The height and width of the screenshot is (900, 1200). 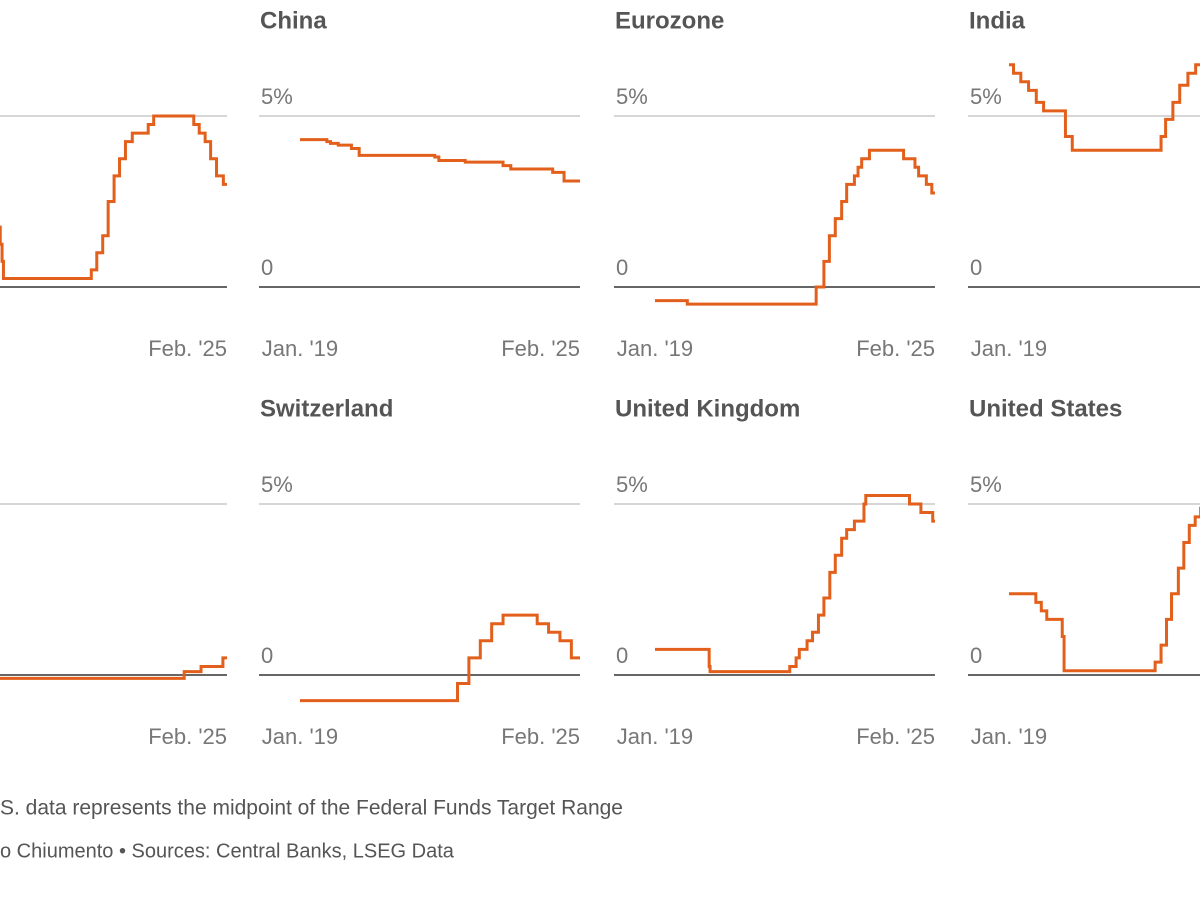 What do you see at coordinates (1045, 408) in the screenshot?
I see `panel-title: United States` at bounding box center [1045, 408].